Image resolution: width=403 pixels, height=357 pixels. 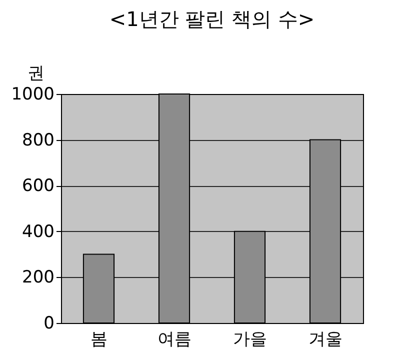 What do you see at coordinates (325, 340) in the screenshot?
I see `x-tick-label: 겨울` at bounding box center [325, 340].